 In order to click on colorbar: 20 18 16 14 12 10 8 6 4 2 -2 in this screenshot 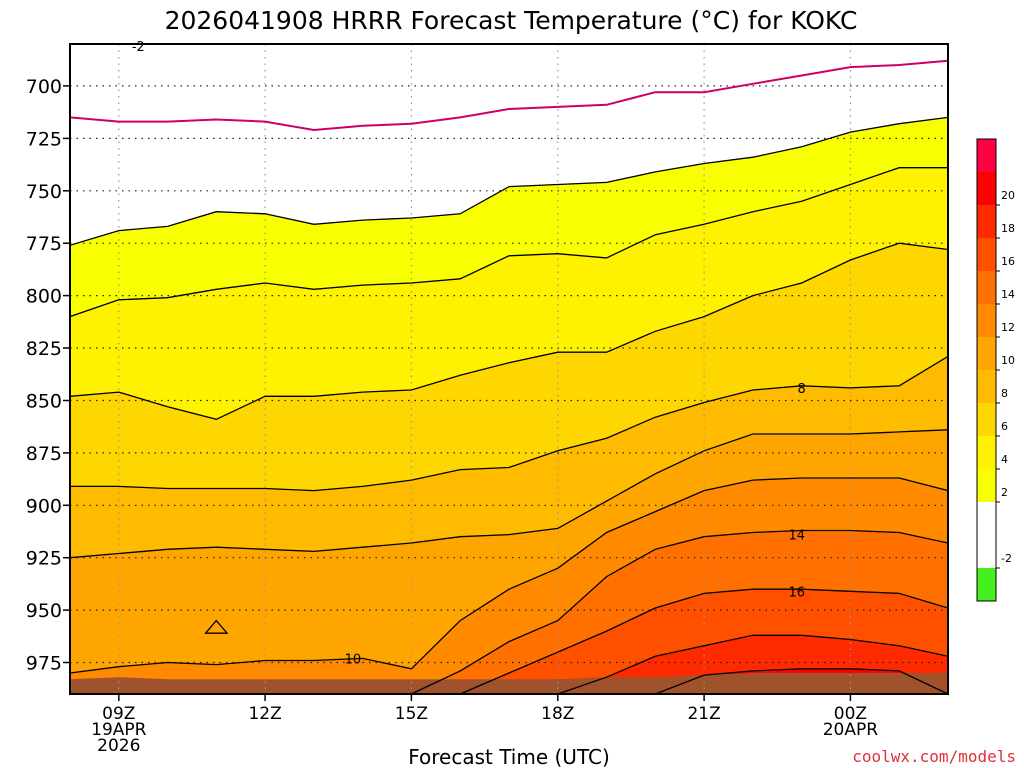, I will do `click(995, 370)`.